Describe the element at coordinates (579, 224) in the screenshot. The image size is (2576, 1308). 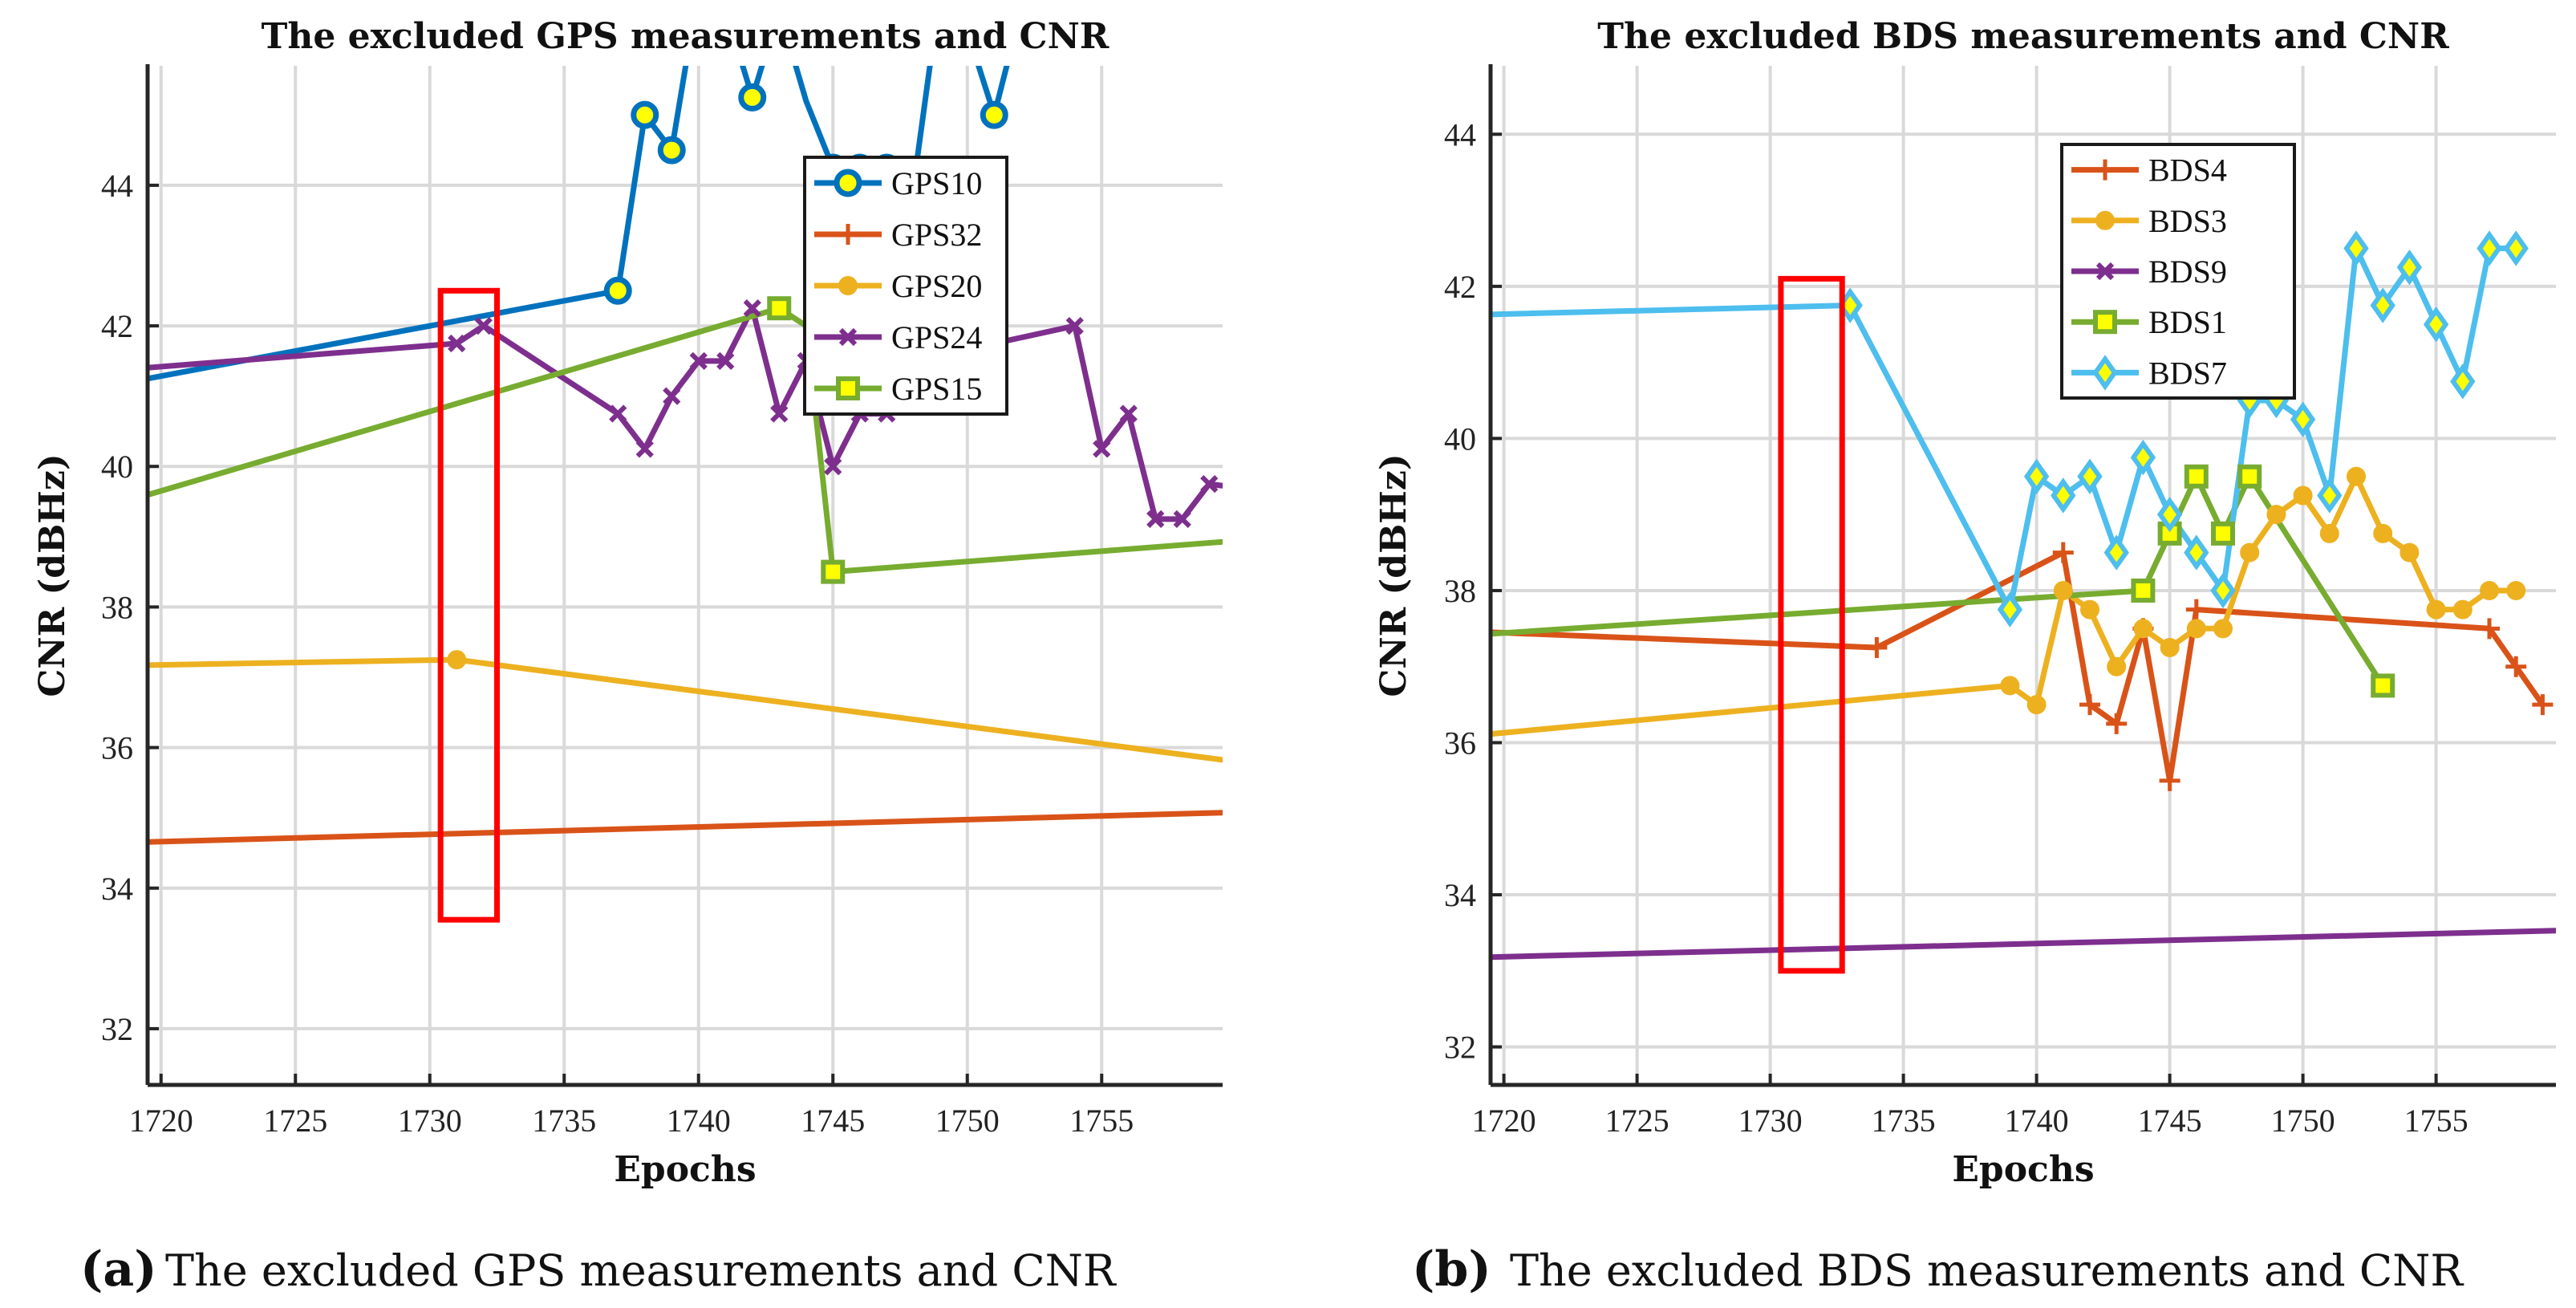
I see `gps10-line` at that location.